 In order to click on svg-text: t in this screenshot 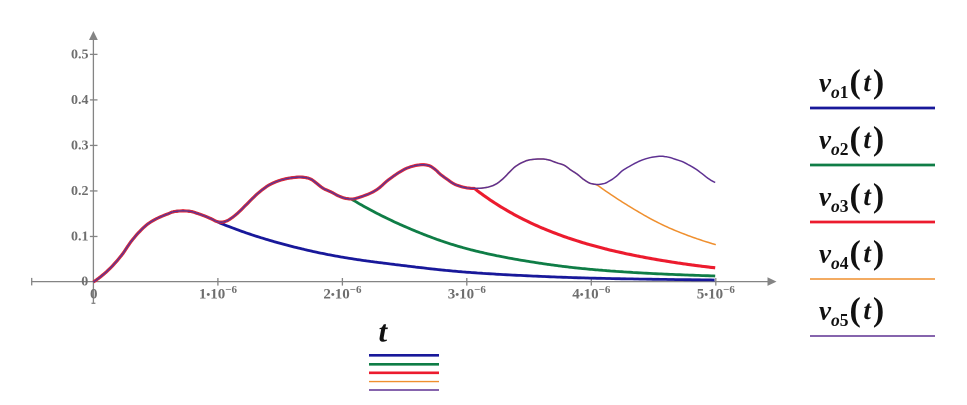, I will do `click(384, 331)`.